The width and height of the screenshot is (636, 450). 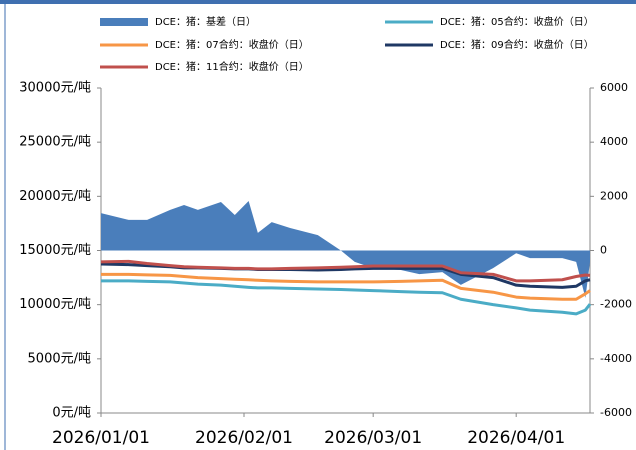 I want to click on legend-label: DCE：猪：07合约：收盘价（日）, so click(x=232, y=44).